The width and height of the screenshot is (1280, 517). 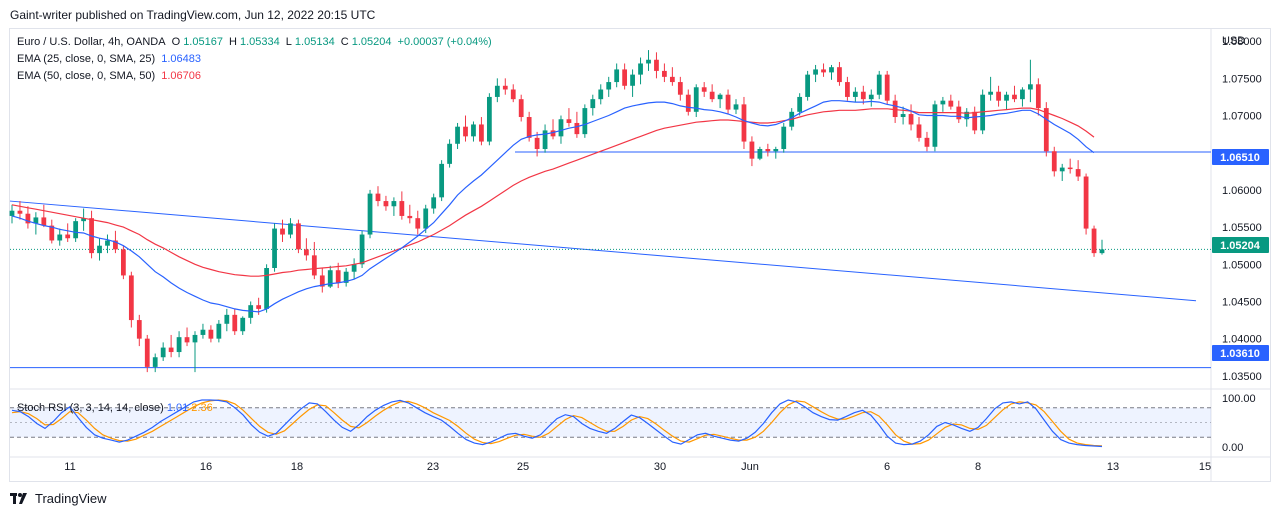 I want to click on time-axis: 11 16 18 23 25 30 Jun 6 8 13 15, so click(x=637, y=467).